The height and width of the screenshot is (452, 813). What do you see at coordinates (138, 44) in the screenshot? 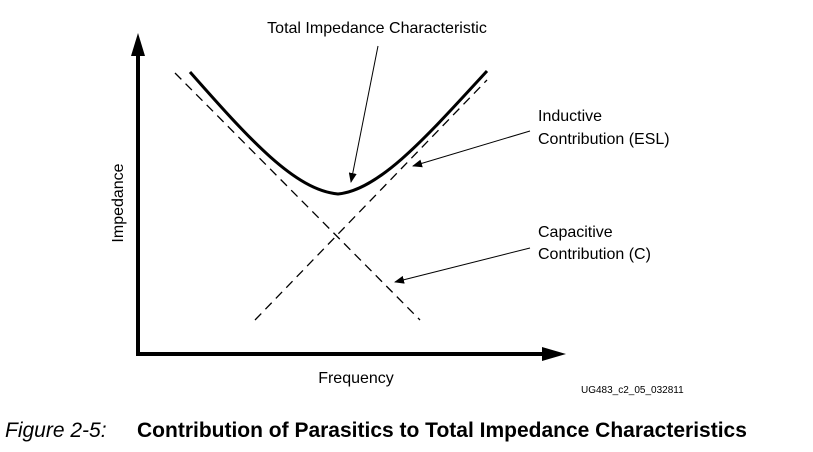
I see `y-axis-arrowhead` at bounding box center [138, 44].